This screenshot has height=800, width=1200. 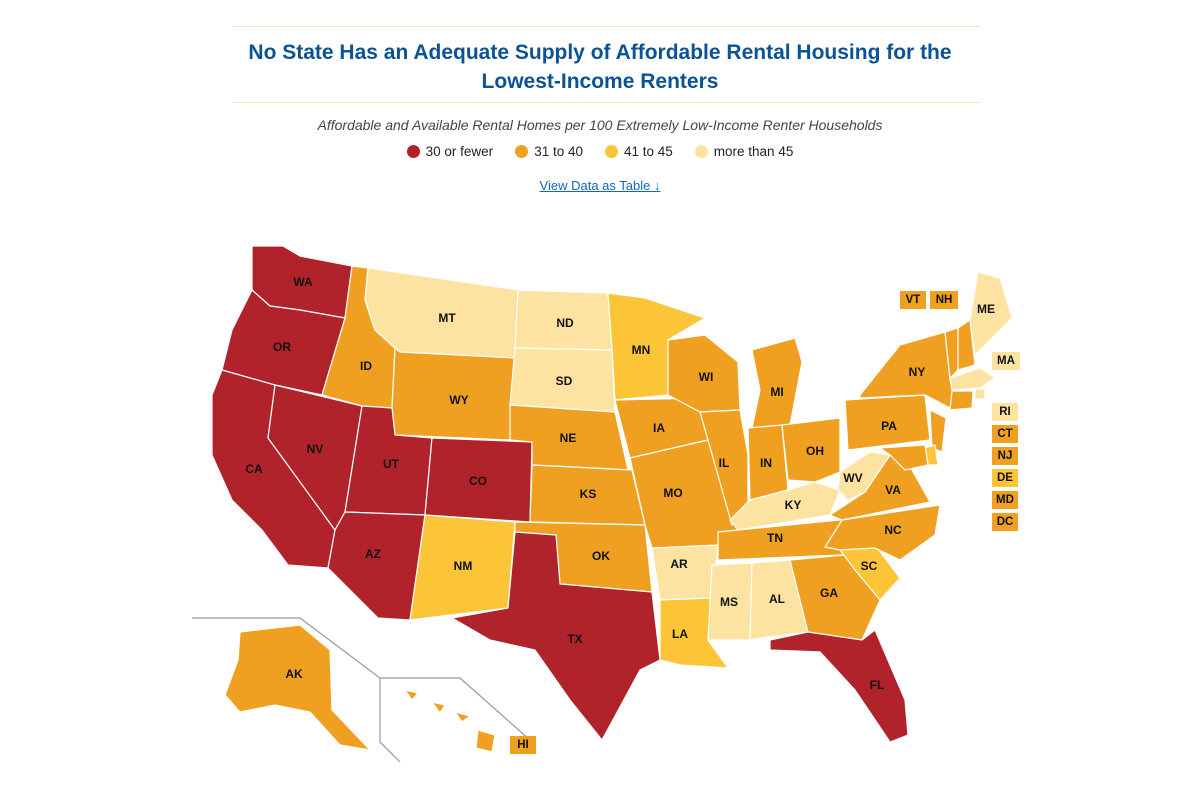 I want to click on state-wy, so click(x=453, y=393).